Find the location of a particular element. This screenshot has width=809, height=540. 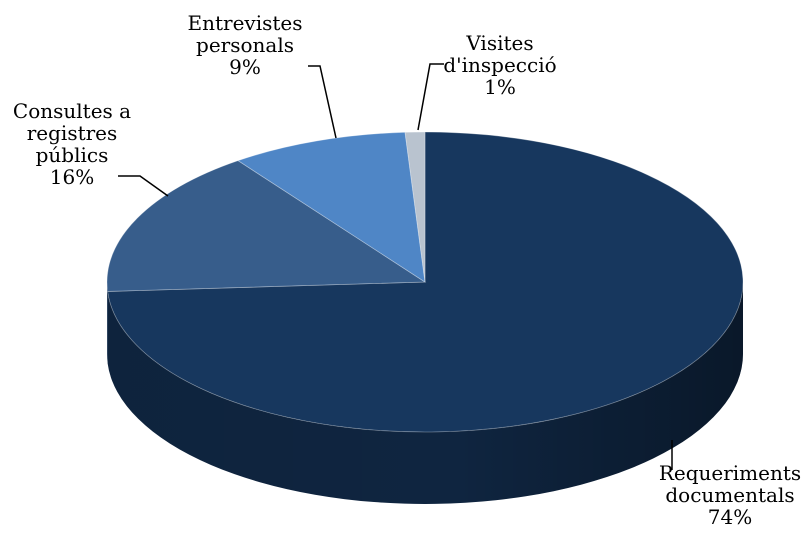

label-entrevistes-line2: personals is located at coordinates (245, 45).